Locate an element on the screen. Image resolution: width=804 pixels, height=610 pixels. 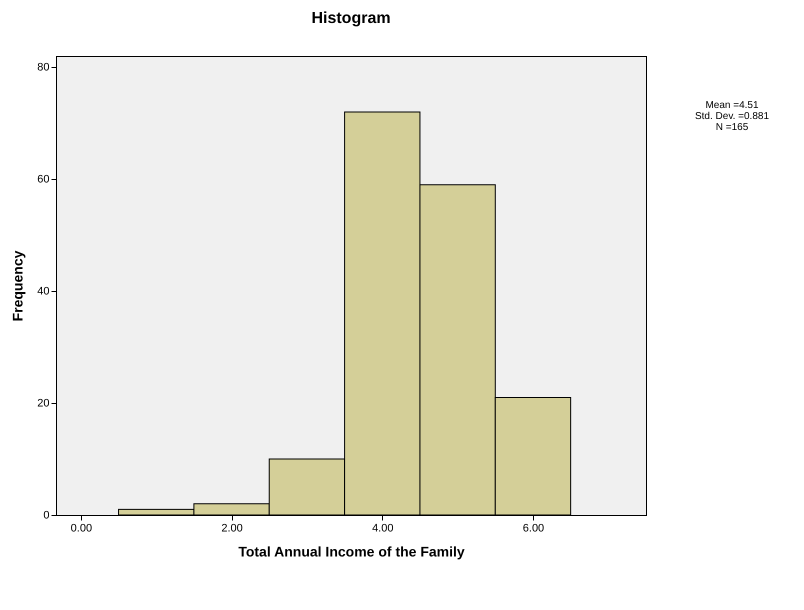
y-tick-label: 40 is located at coordinates (43, 292).